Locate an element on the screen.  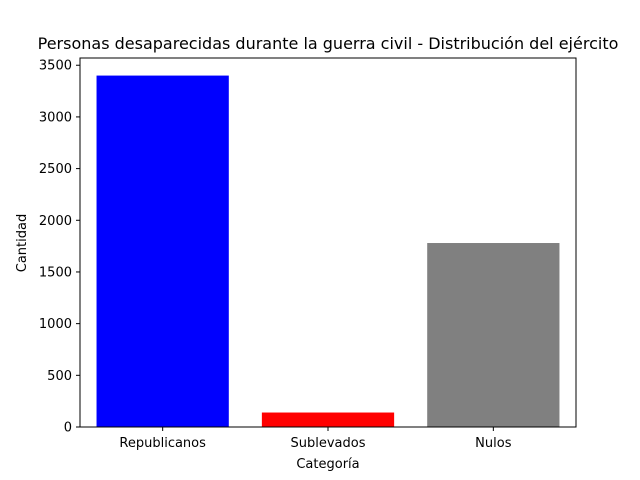
x-axis-label: Categoría is located at coordinates (327, 464).